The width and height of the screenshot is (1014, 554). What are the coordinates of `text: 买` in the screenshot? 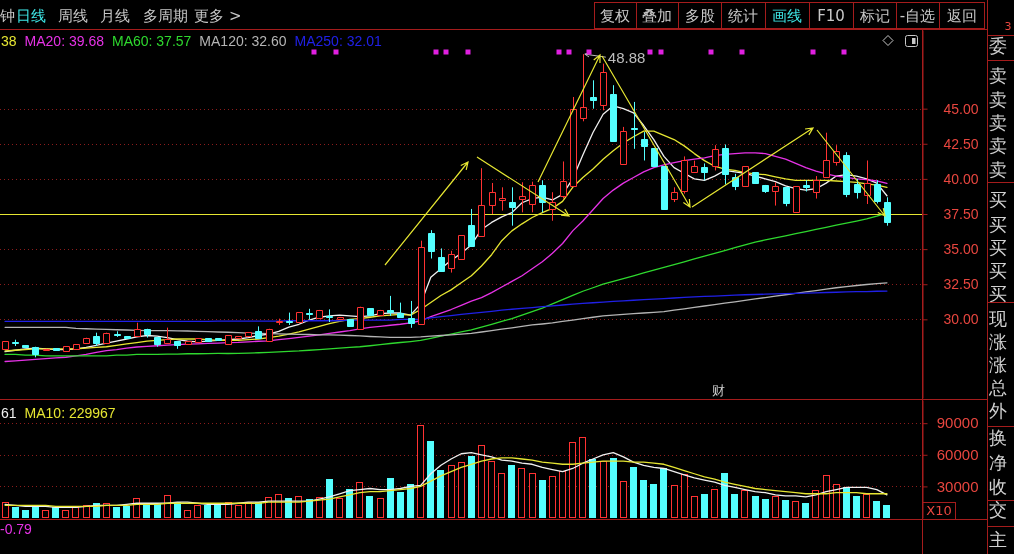 It's located at (998, 200).